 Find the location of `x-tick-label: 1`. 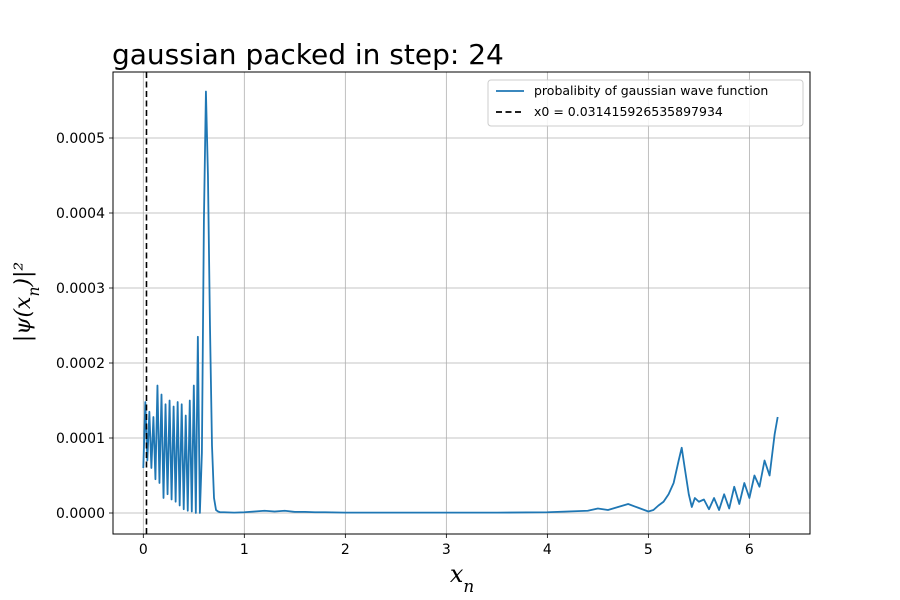

x-tick-label: 1 is located at coordinates (244, 550).